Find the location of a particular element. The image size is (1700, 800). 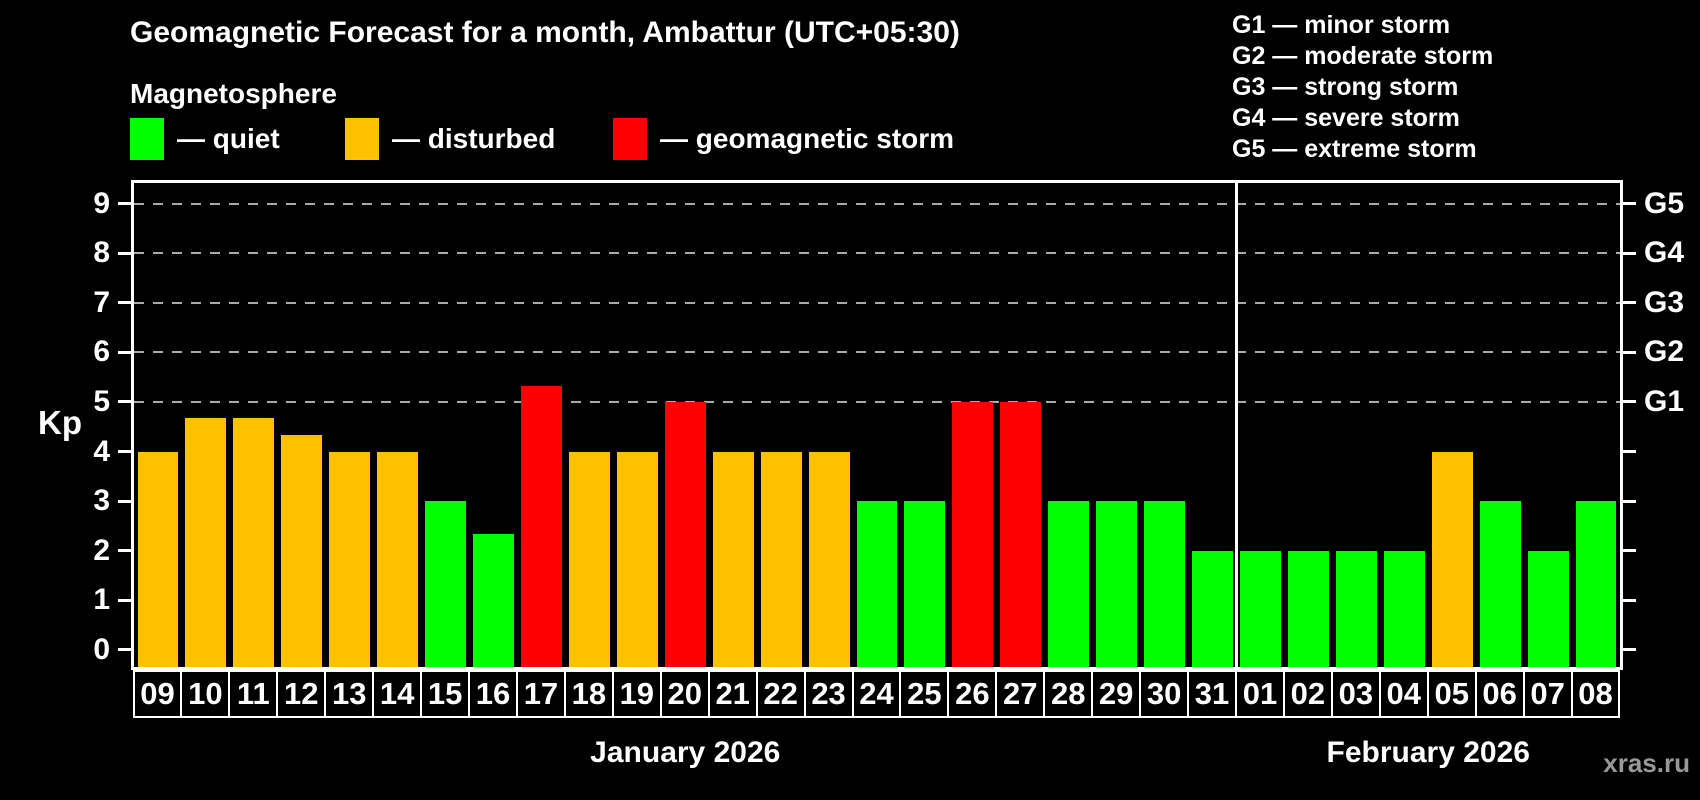

day-label-15: 15 is located at coordinates (445, 694).